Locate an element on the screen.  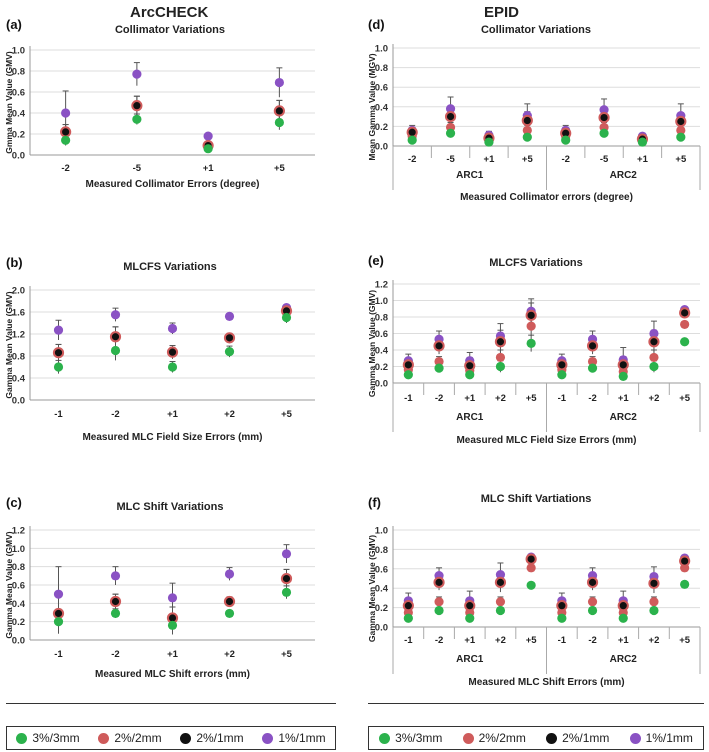
x-tick-label: -1 is located at coordinates (58, 414).